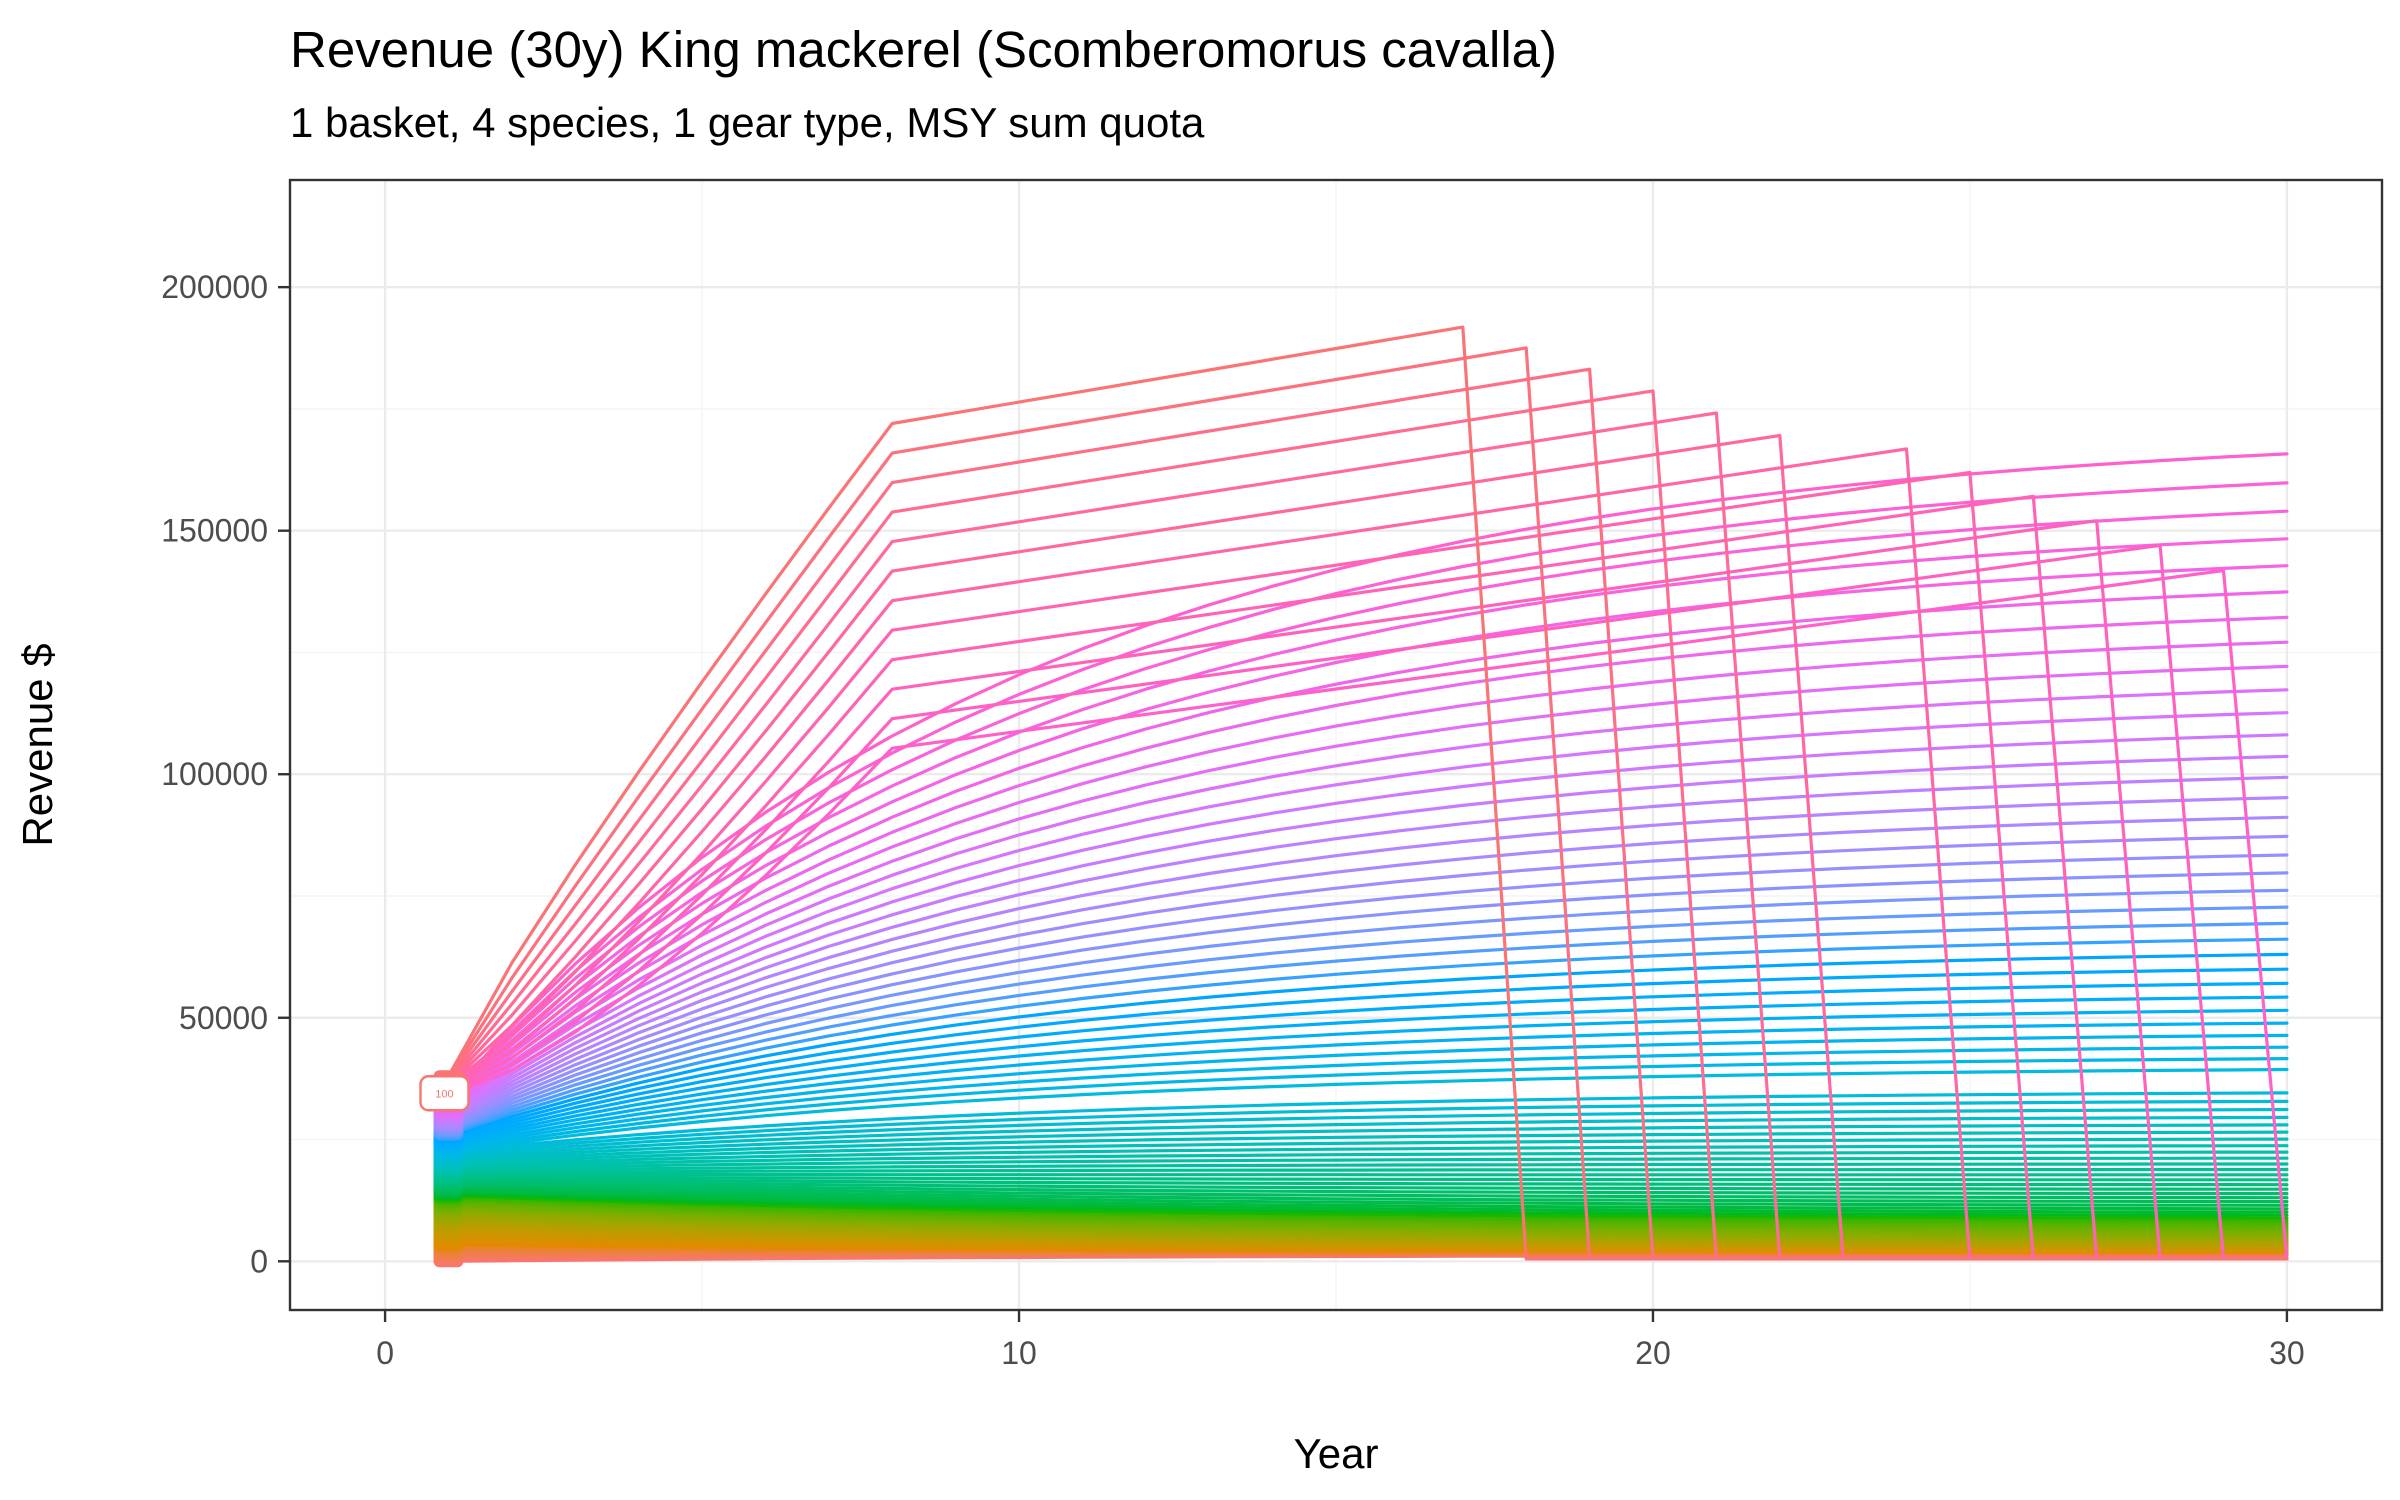 Image resolution: width=2400 pixels, height=1500 pixels. What do you see at coordinates (2287, 1353) in the screenshot?
I see `x-tick-label: 30` at bounding box center [2287, 1353].